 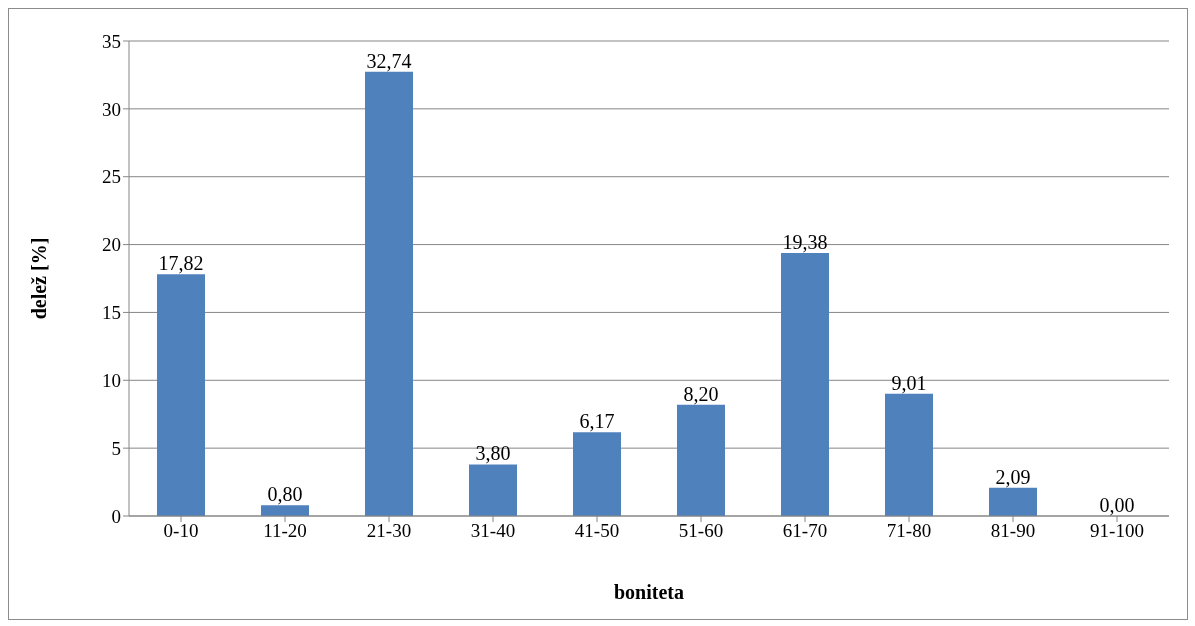 I want to click on data-label: 0,00, so click(x=1117, y=505).